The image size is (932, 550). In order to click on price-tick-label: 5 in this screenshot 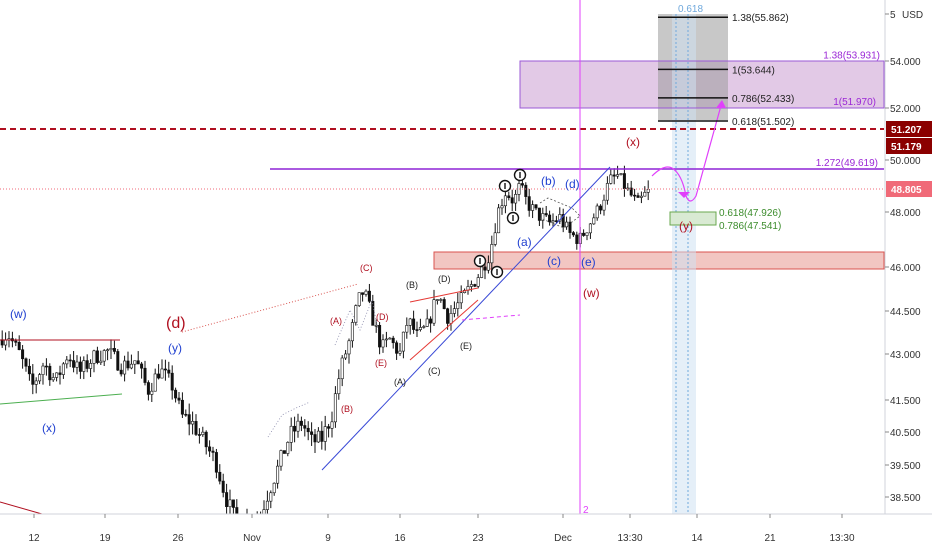, I will do `click(893, 15)`.